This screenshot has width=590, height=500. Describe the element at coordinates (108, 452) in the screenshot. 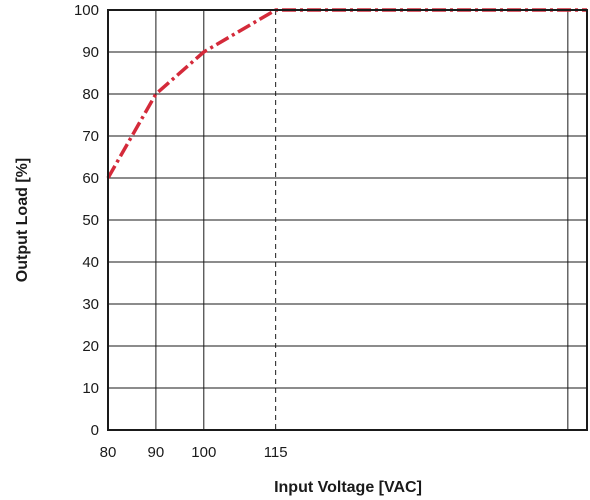

I see `x-tick-label: 80` at that location.